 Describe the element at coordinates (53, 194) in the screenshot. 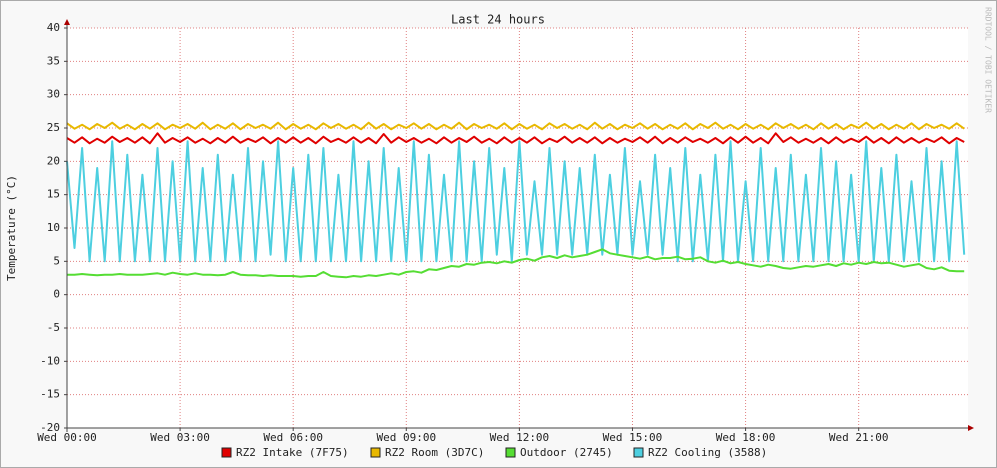

I see `y-tick-label: 15` at that location.